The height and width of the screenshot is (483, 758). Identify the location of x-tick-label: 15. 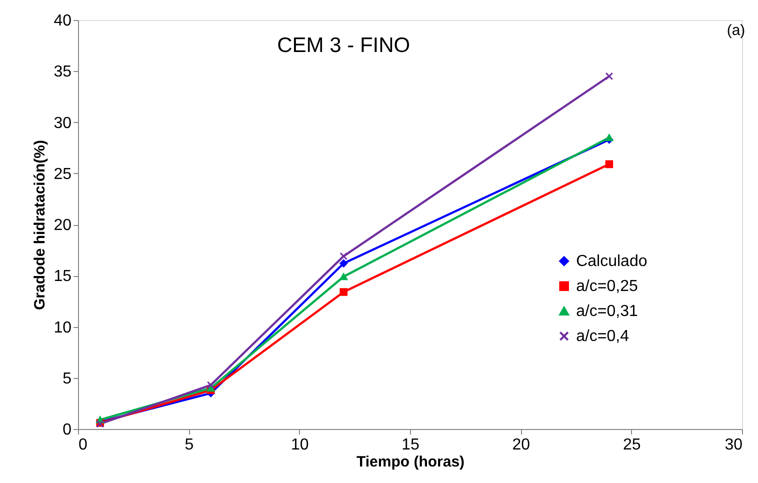
(411, 445).